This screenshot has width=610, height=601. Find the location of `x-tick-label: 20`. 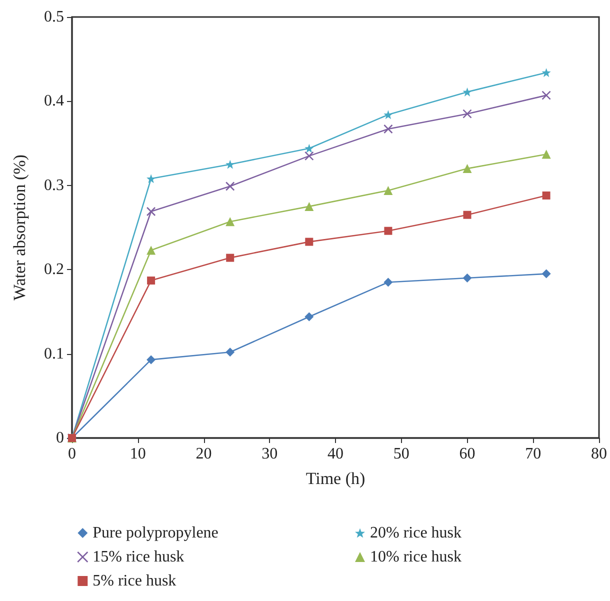

x-tick-label: 20 is located at coordinates (204, 454).